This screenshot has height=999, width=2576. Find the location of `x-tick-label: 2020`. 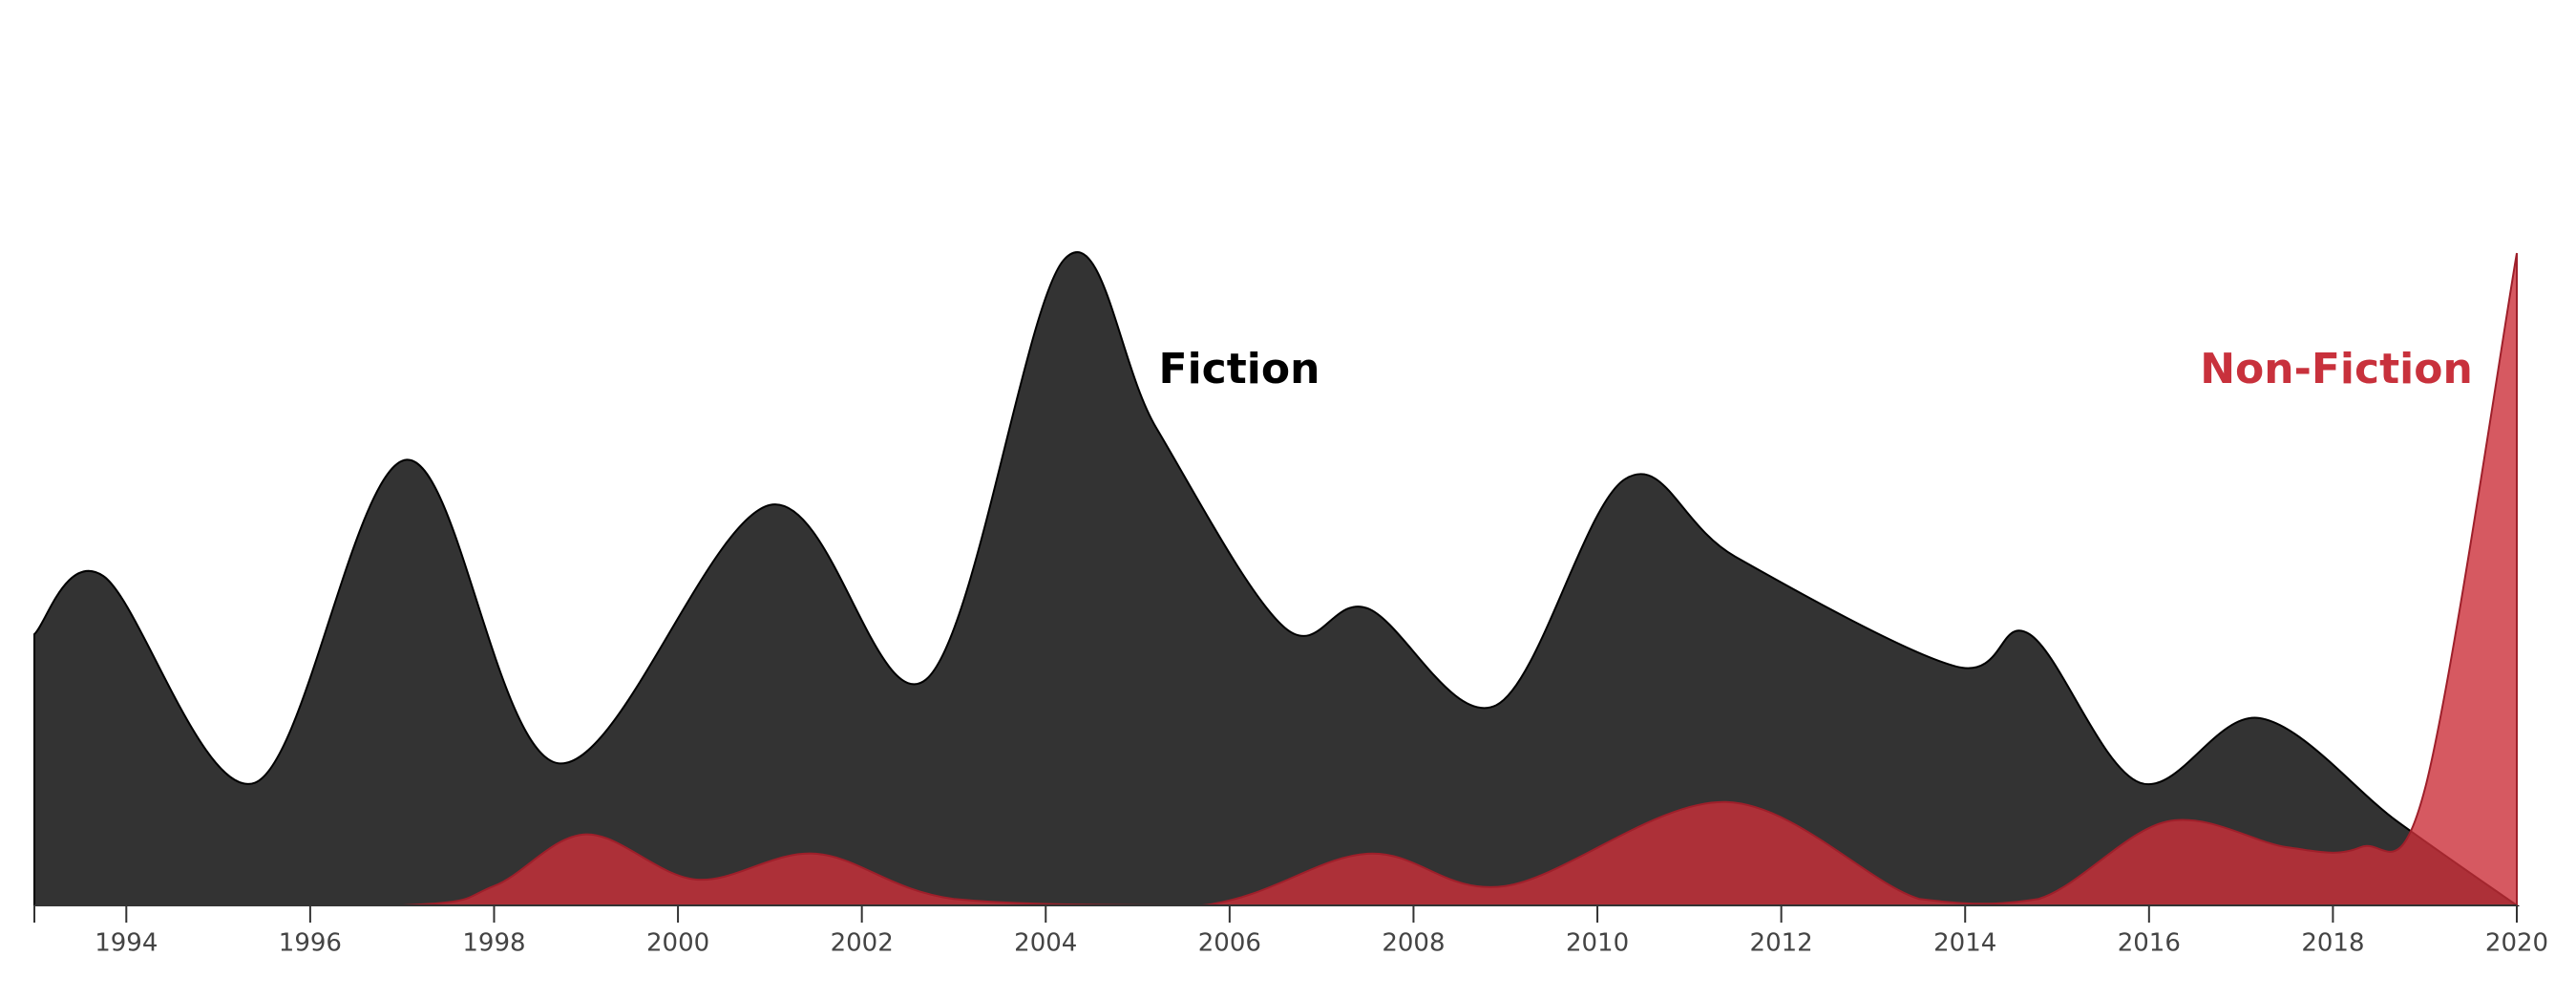

x-tick-label: 2020 is located at coordinates (2516, 943).